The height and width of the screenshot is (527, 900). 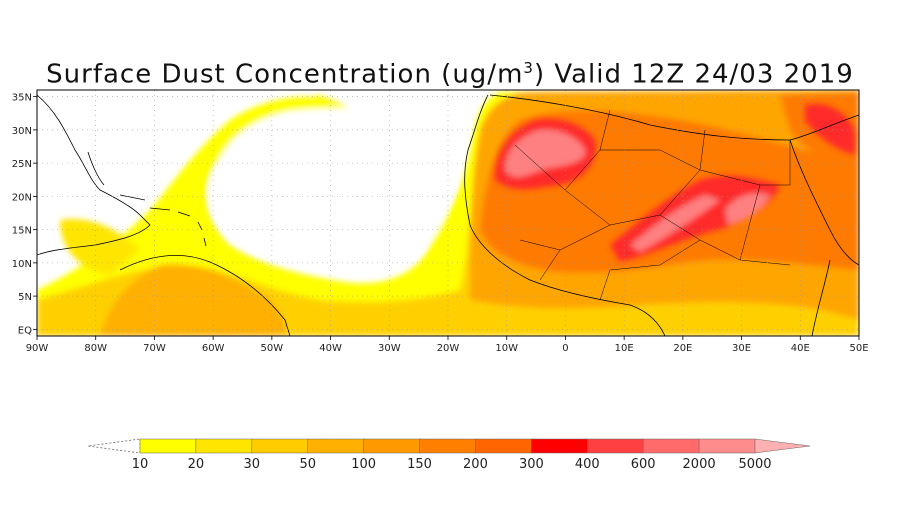 I want to click on lon-tick-label: 10E, so click(x=624, y=348).